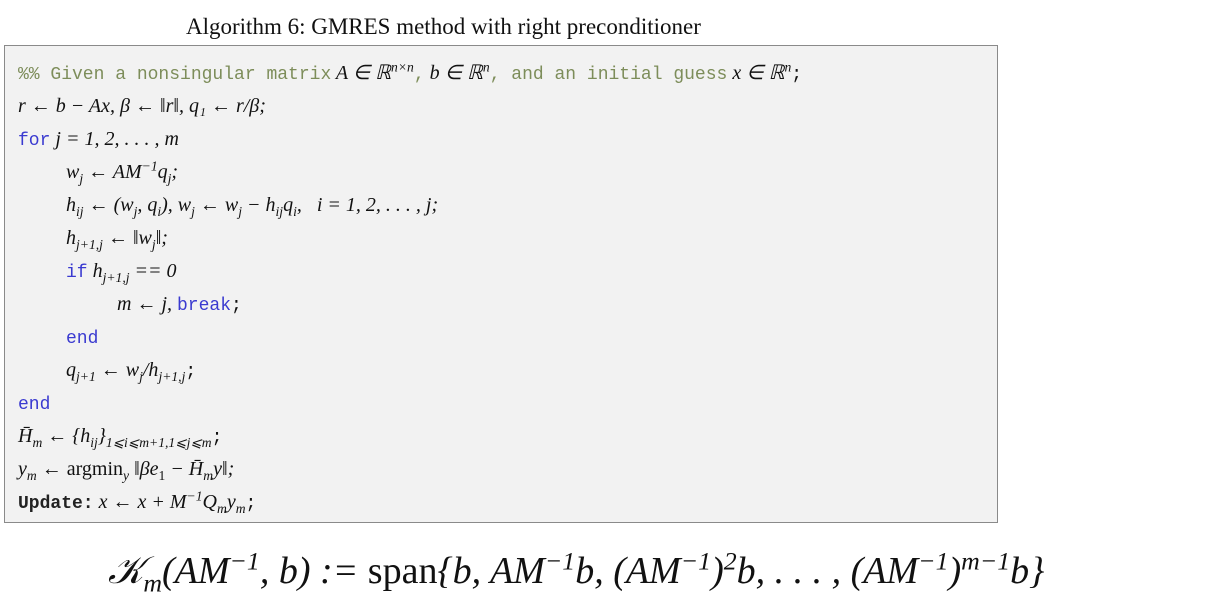 This screenshot has height=608, width=1210. I want to click on algo-for-line: for j = 1, 2, . . . , m, so click(98, 140).